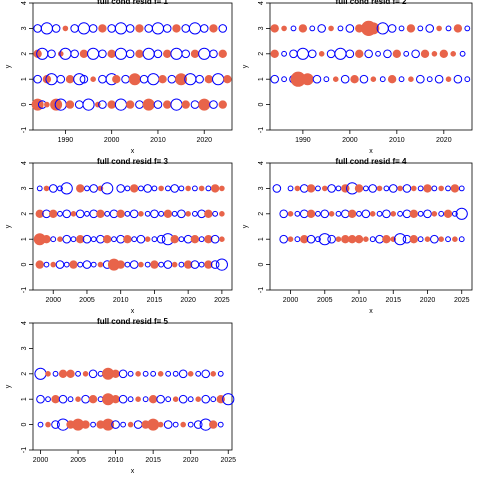 This screenshot has width=480, height=480. I want to click on x-tick-label: 1990, so click(66, 140).